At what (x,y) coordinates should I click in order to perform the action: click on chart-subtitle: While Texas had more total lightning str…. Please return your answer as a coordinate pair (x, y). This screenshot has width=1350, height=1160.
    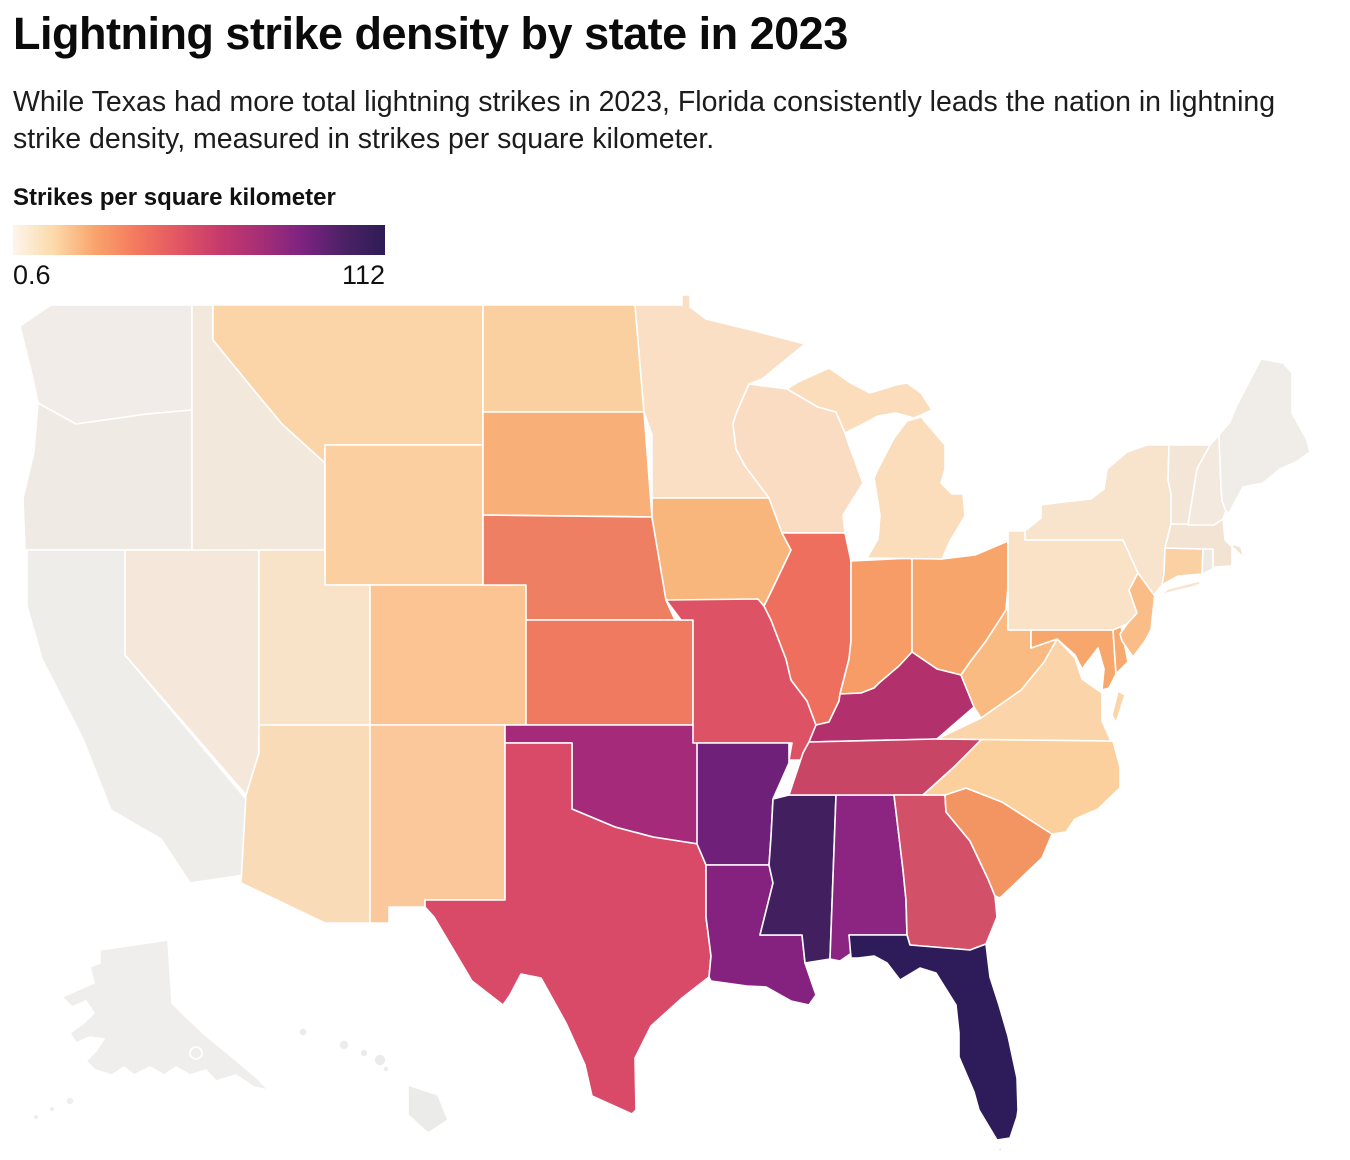
    Looking at the image, I should click on (644, 120).